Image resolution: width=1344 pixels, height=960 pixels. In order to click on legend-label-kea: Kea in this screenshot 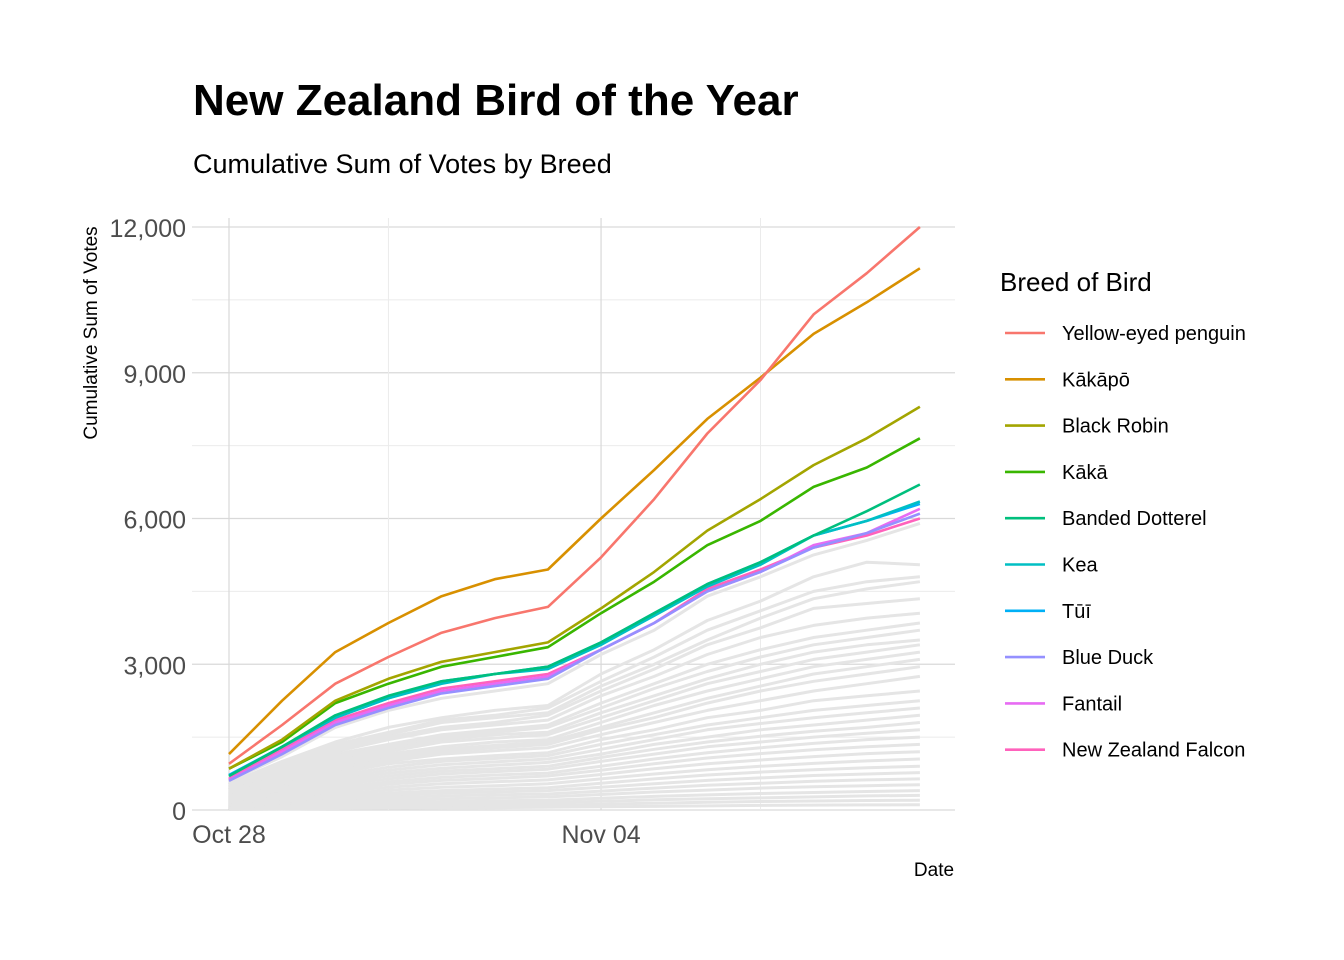, I will do `click(1080, 566)`.